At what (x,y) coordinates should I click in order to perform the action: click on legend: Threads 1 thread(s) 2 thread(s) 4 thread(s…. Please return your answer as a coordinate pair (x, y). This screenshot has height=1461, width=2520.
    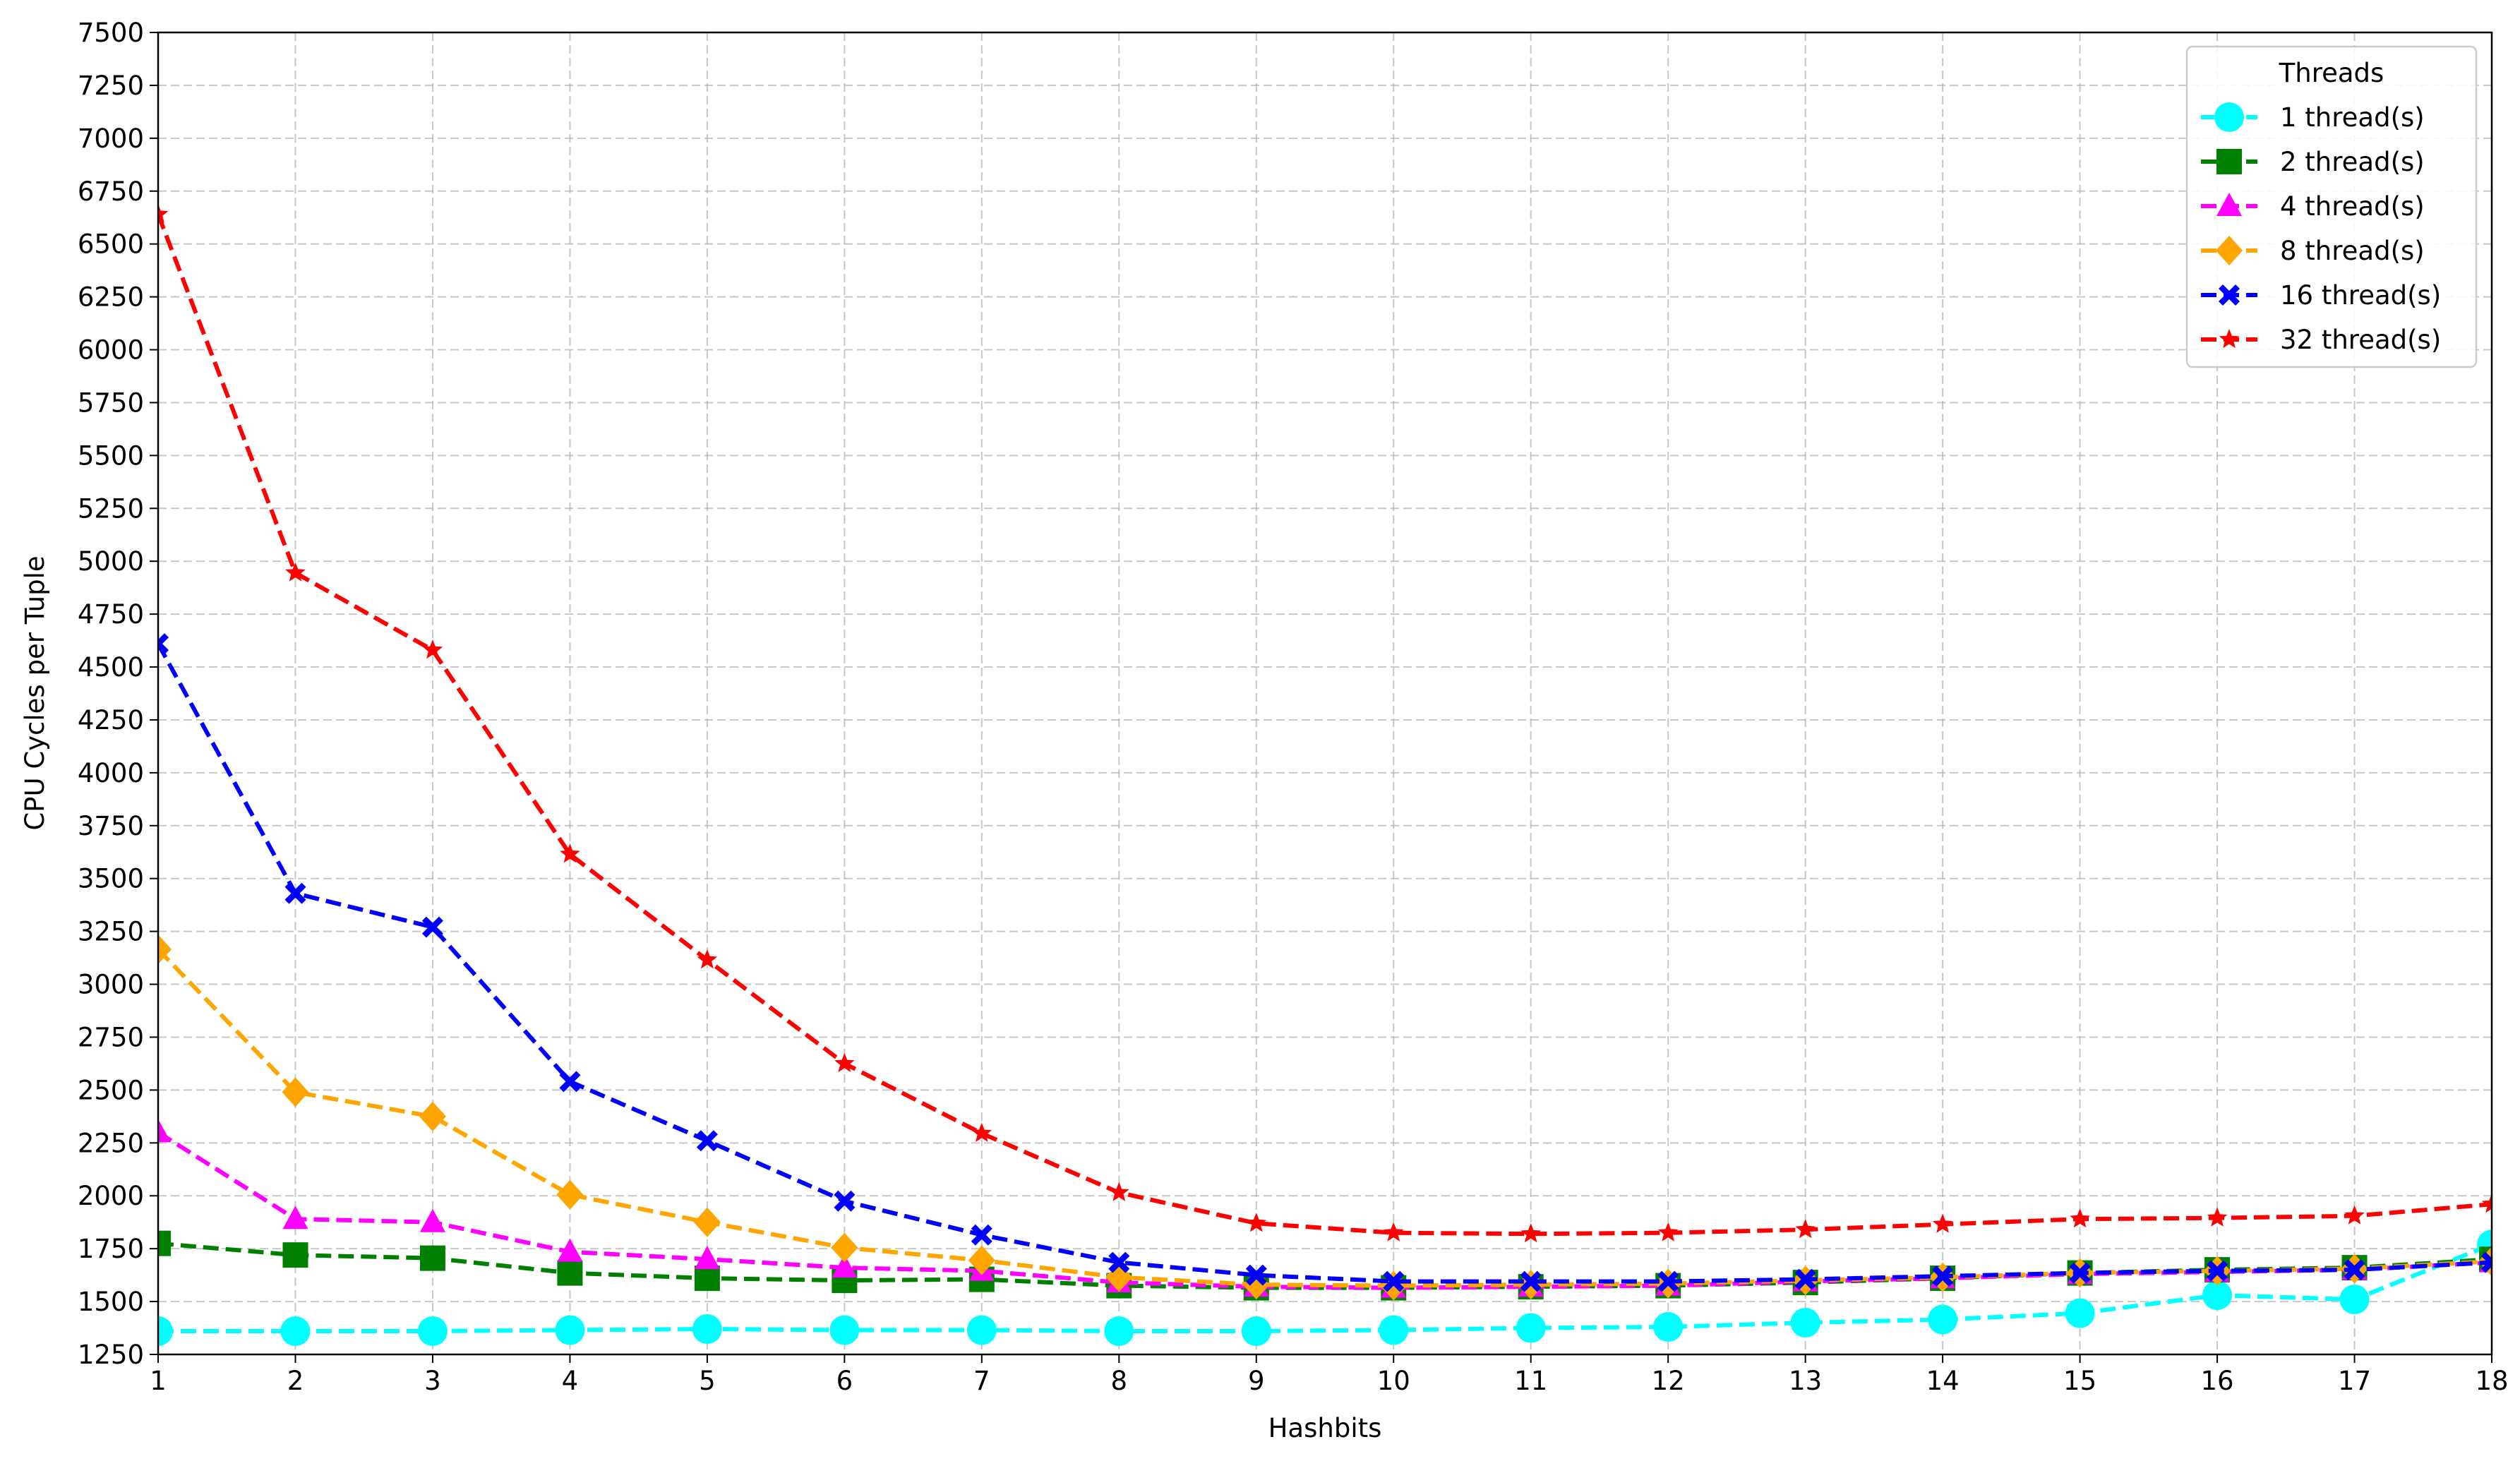
    Looking at the image, I should click on (2332, 206).